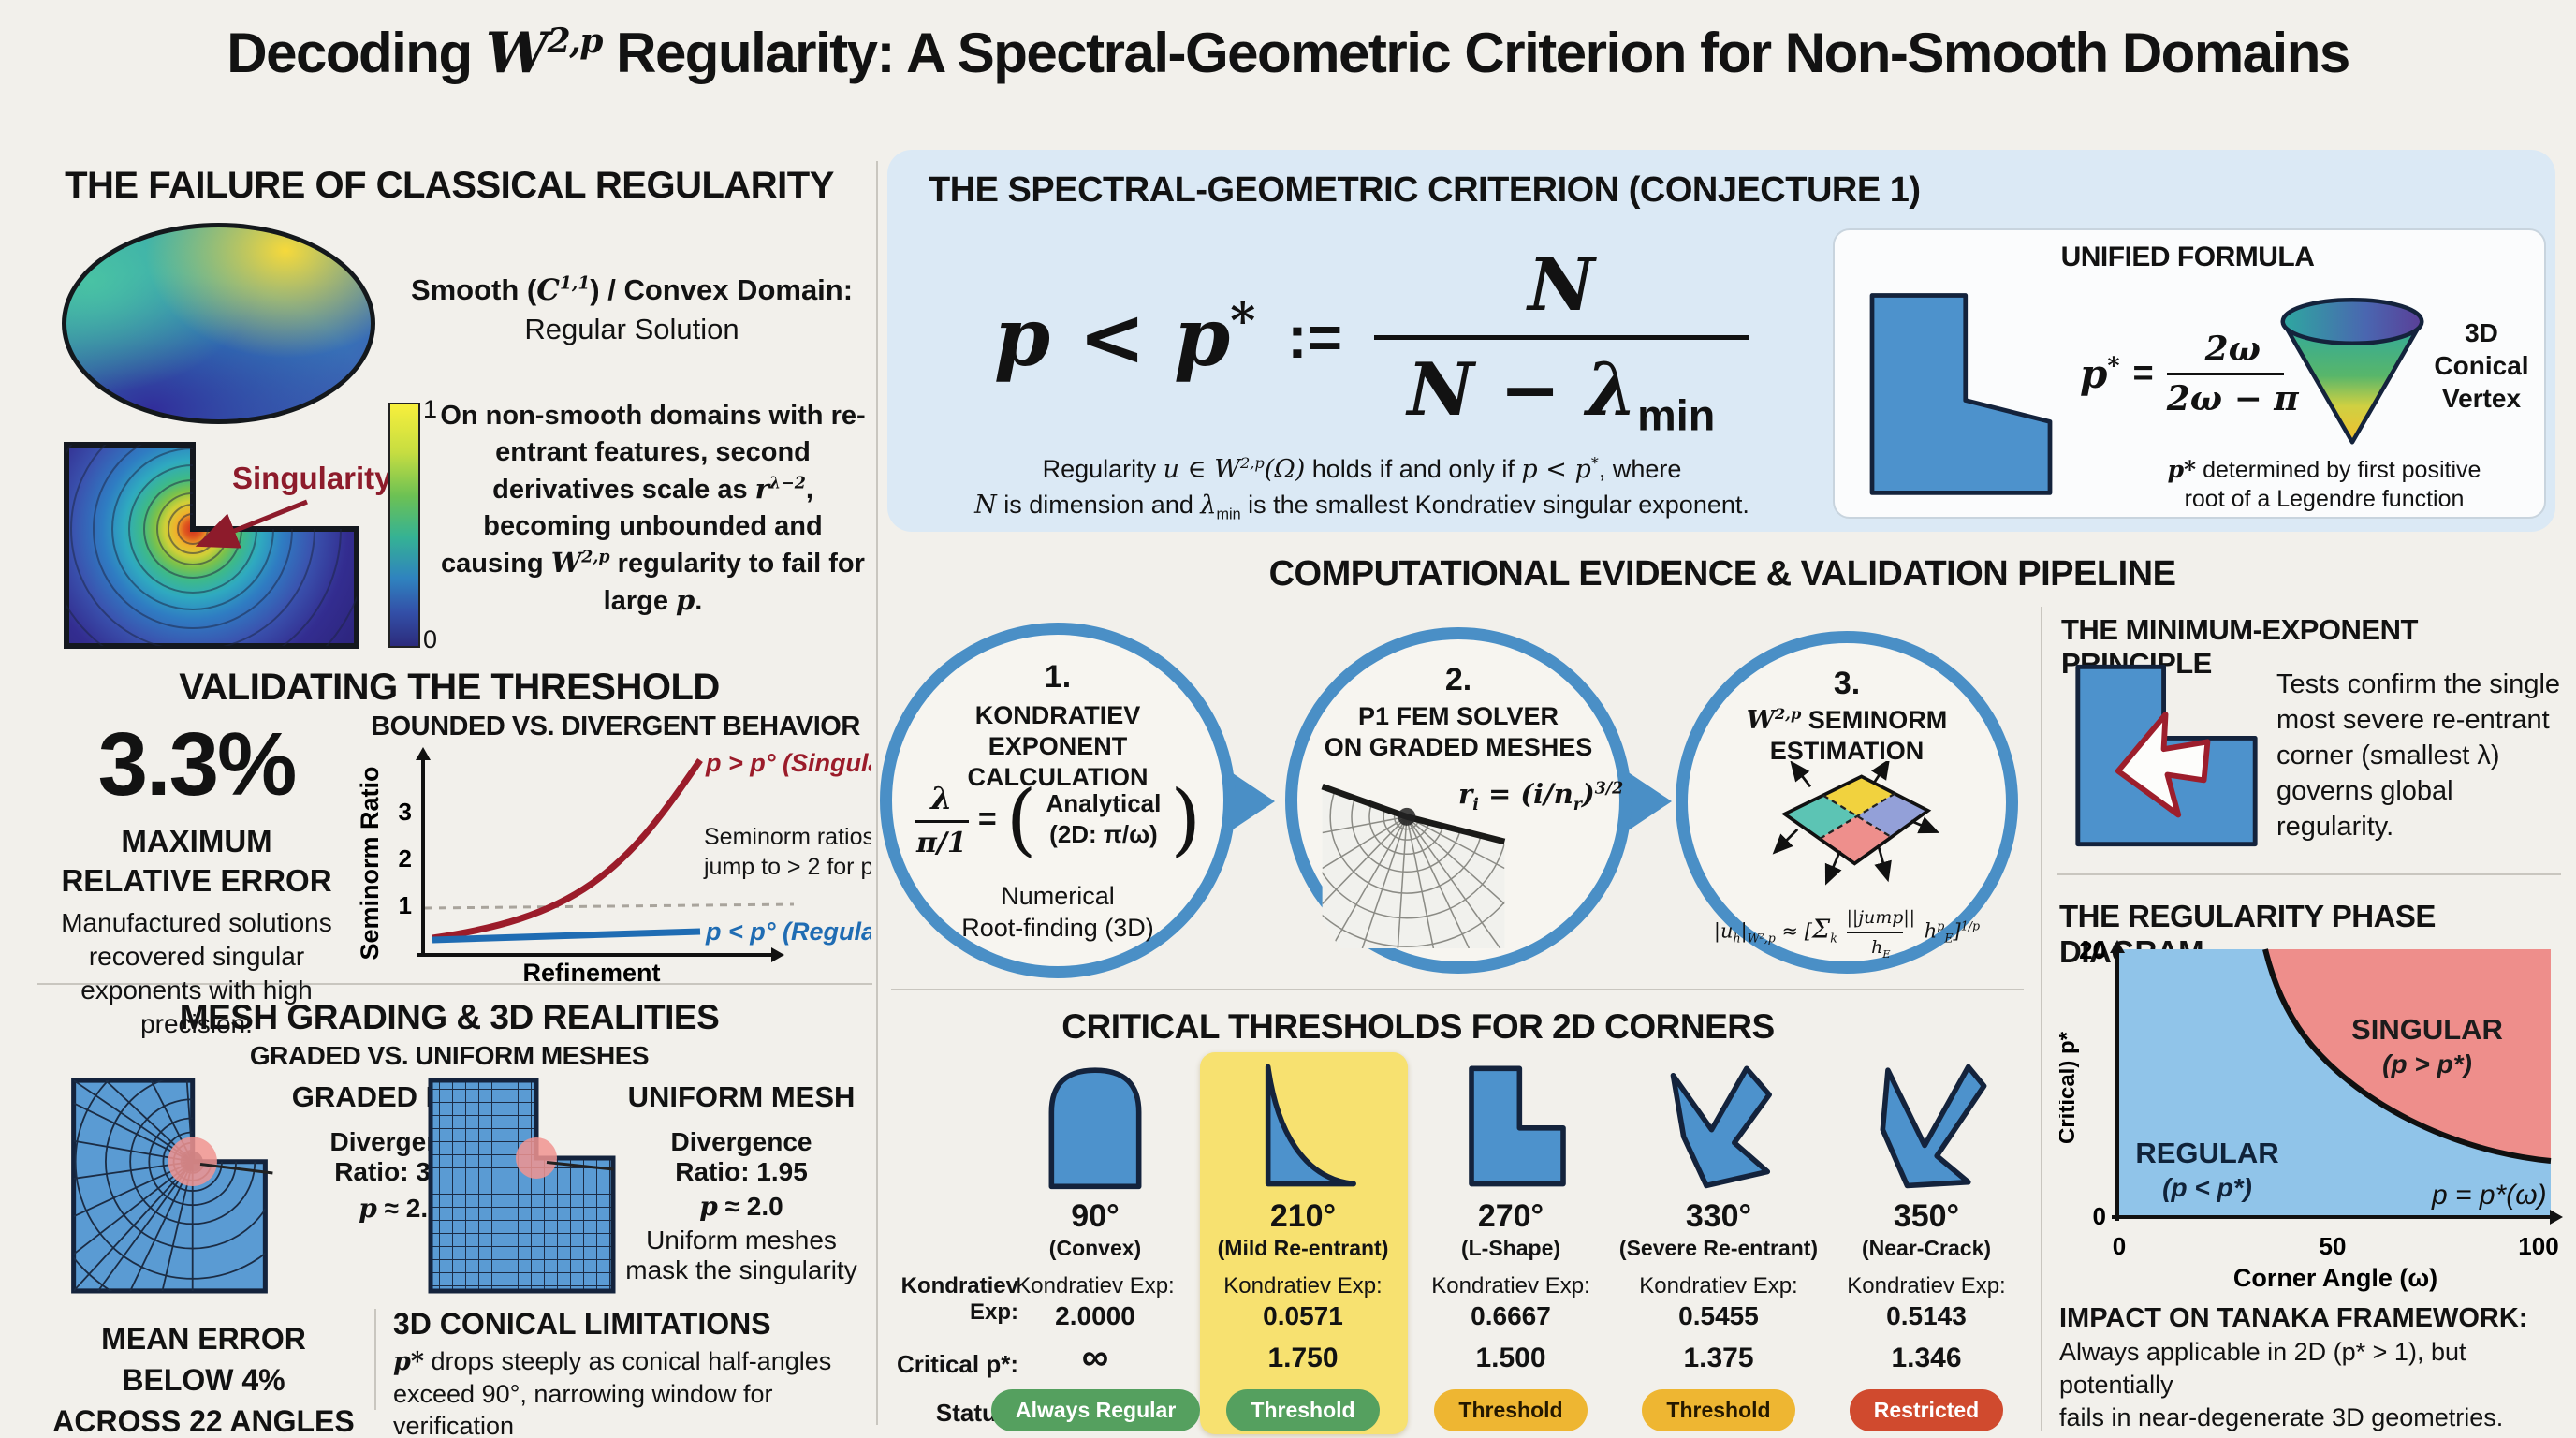  Describe the element at coordinates (368, 1208) in the screenshot. I see `graded-p: p` at that location.